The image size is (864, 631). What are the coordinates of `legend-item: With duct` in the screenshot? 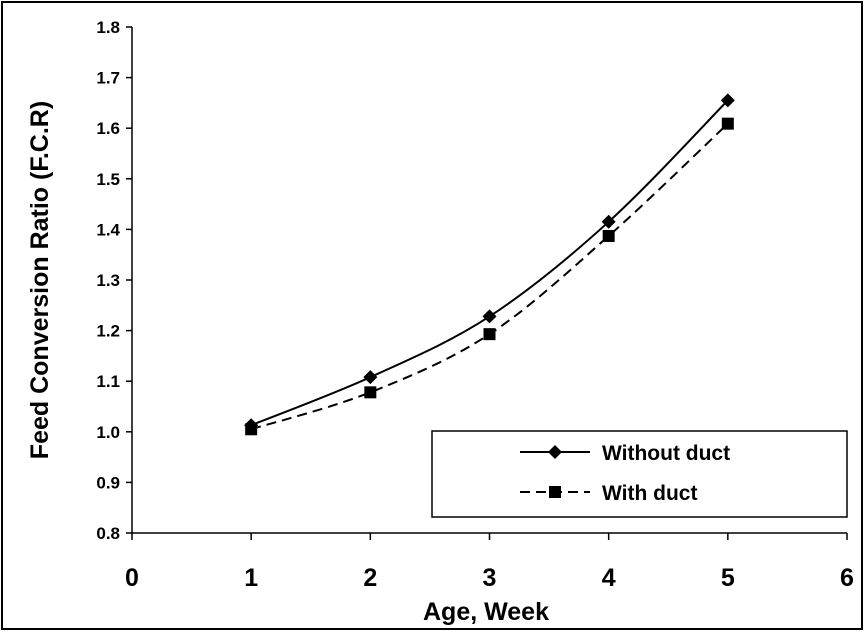 It's located at (608, 493).